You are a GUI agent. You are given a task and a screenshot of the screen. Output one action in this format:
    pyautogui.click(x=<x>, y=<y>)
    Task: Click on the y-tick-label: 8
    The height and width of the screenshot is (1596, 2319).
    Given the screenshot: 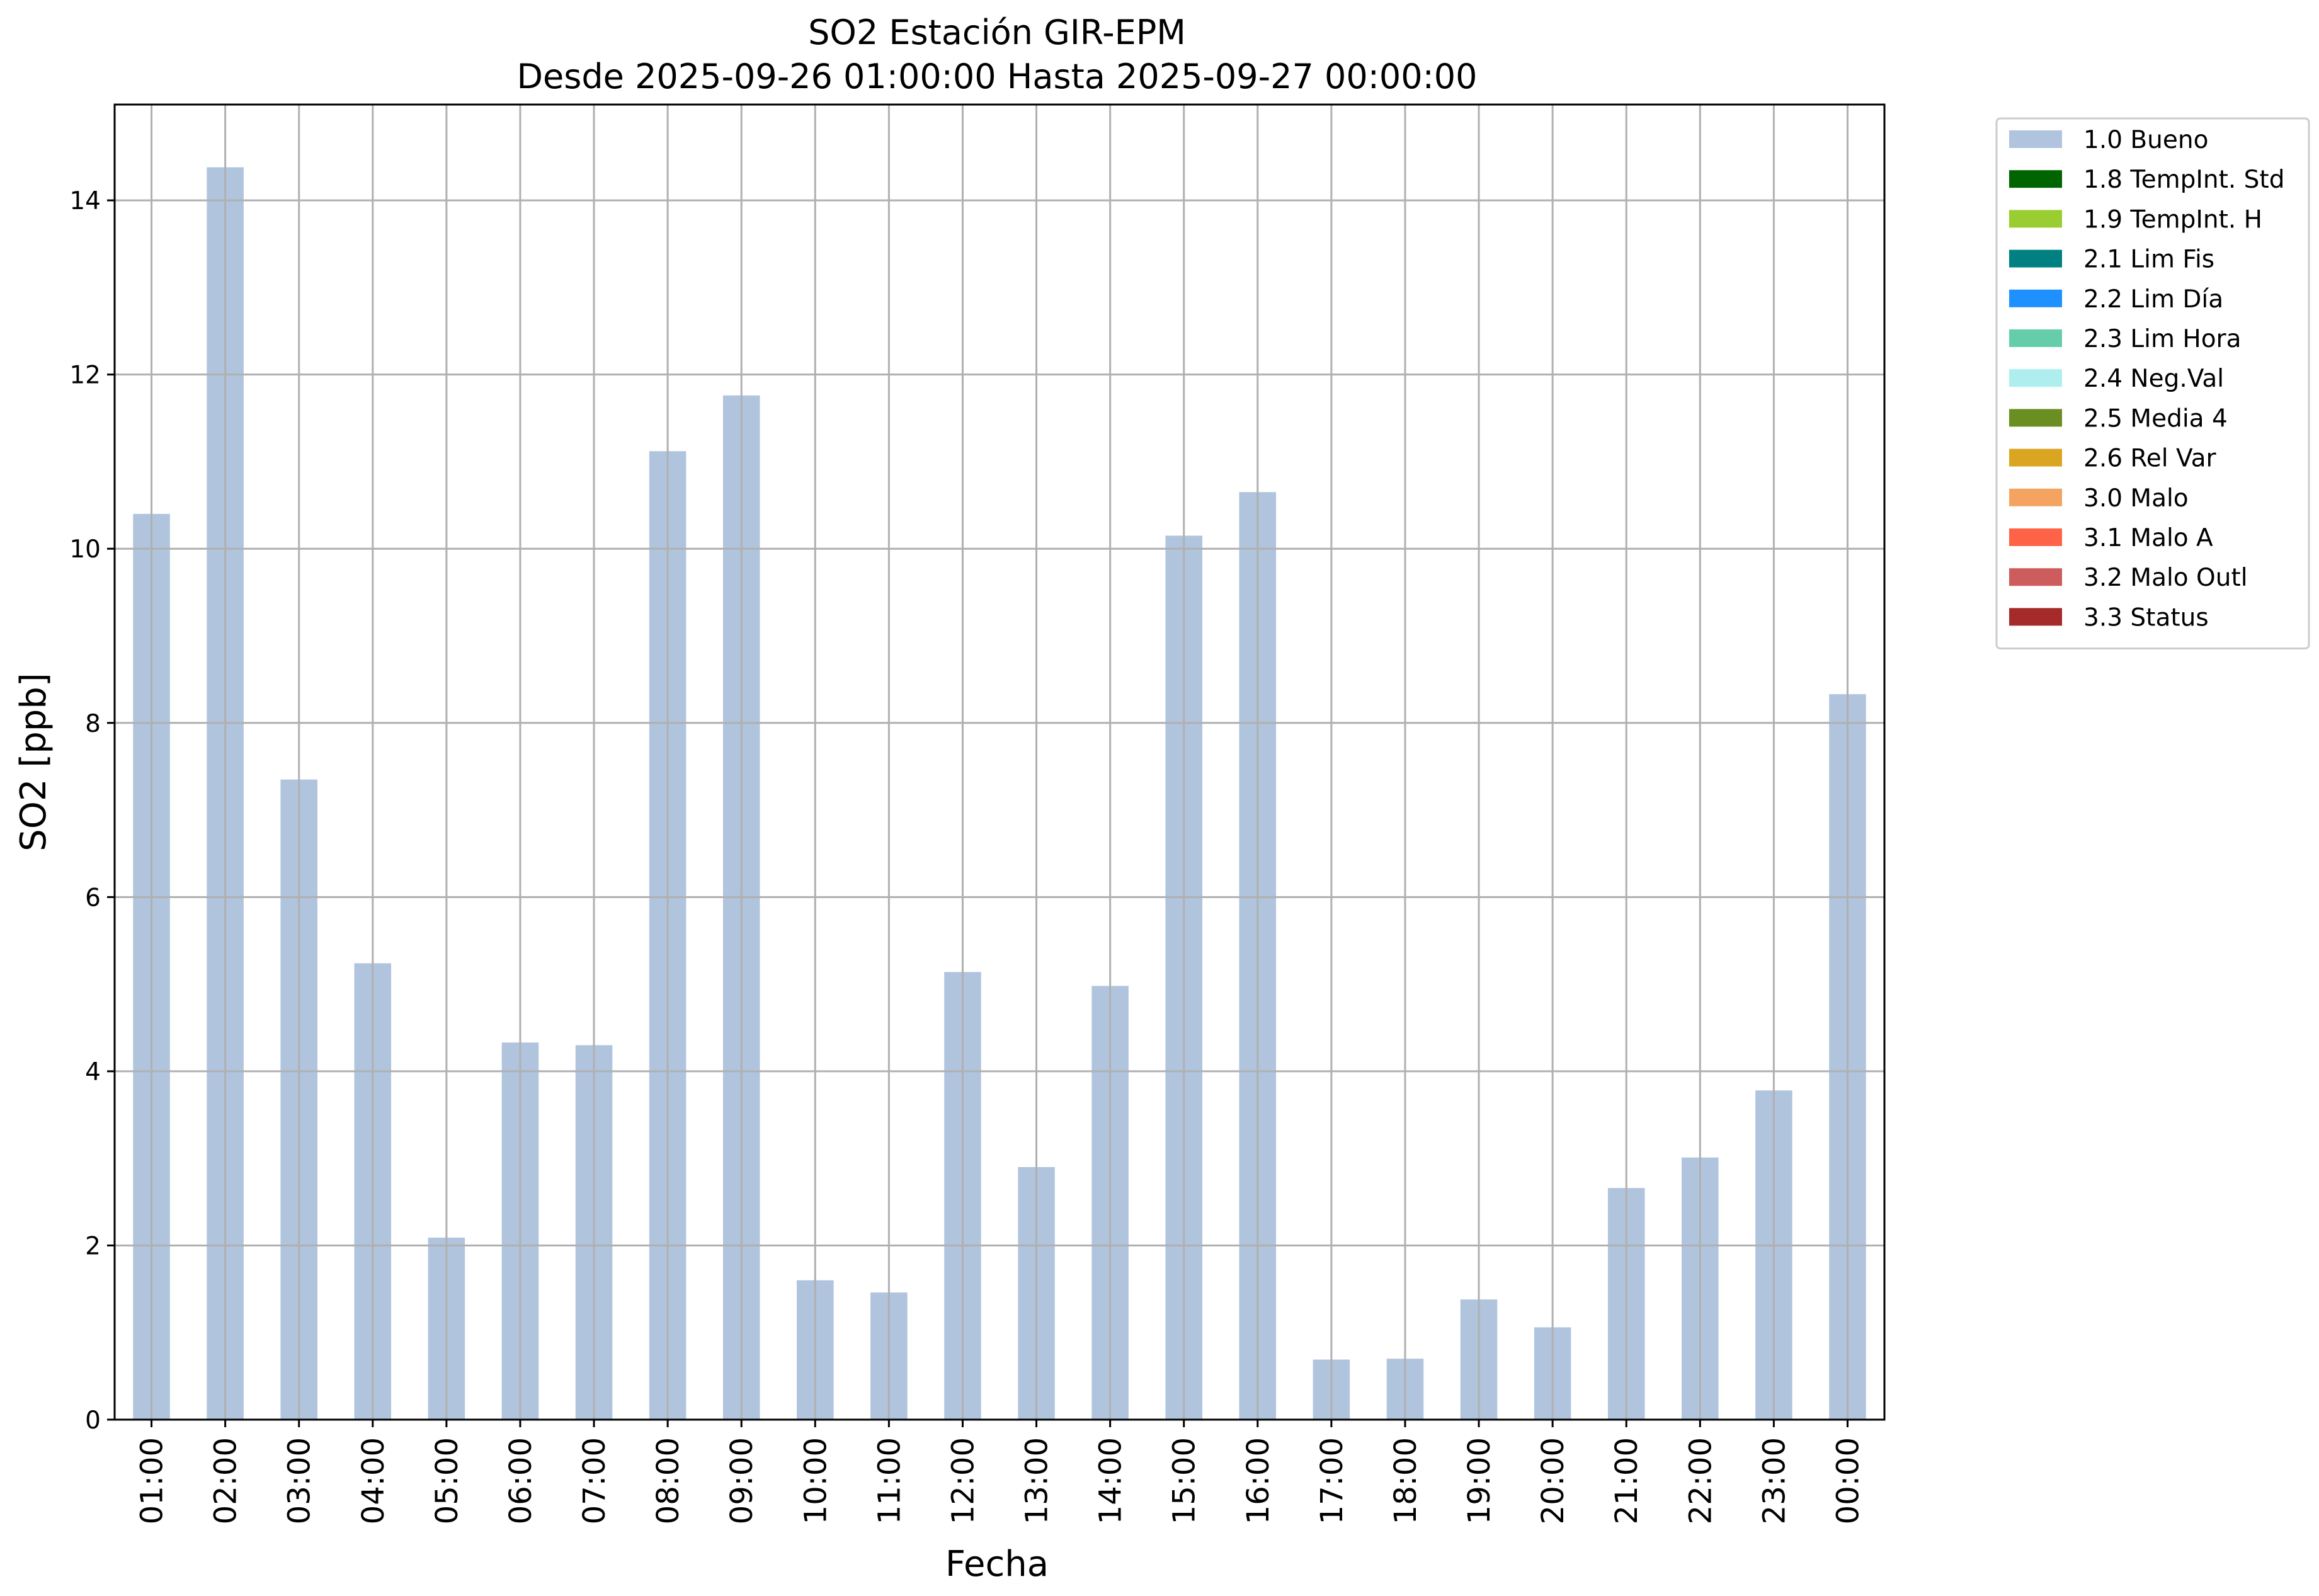 What is the action you would take?
    pyautogui.click(x=93, y=724)
    